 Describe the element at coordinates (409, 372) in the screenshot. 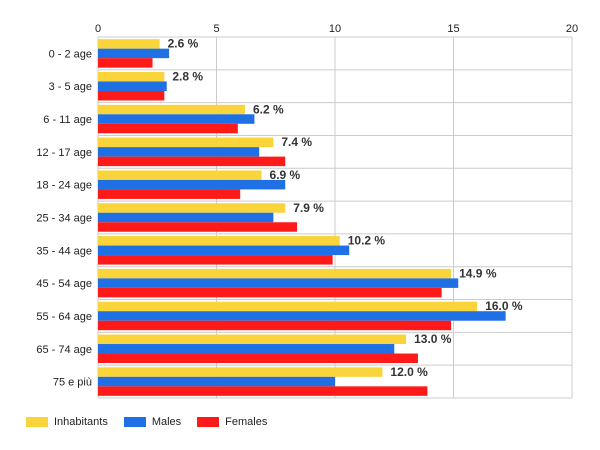

I see `data-label: 12.0 %` at that location.